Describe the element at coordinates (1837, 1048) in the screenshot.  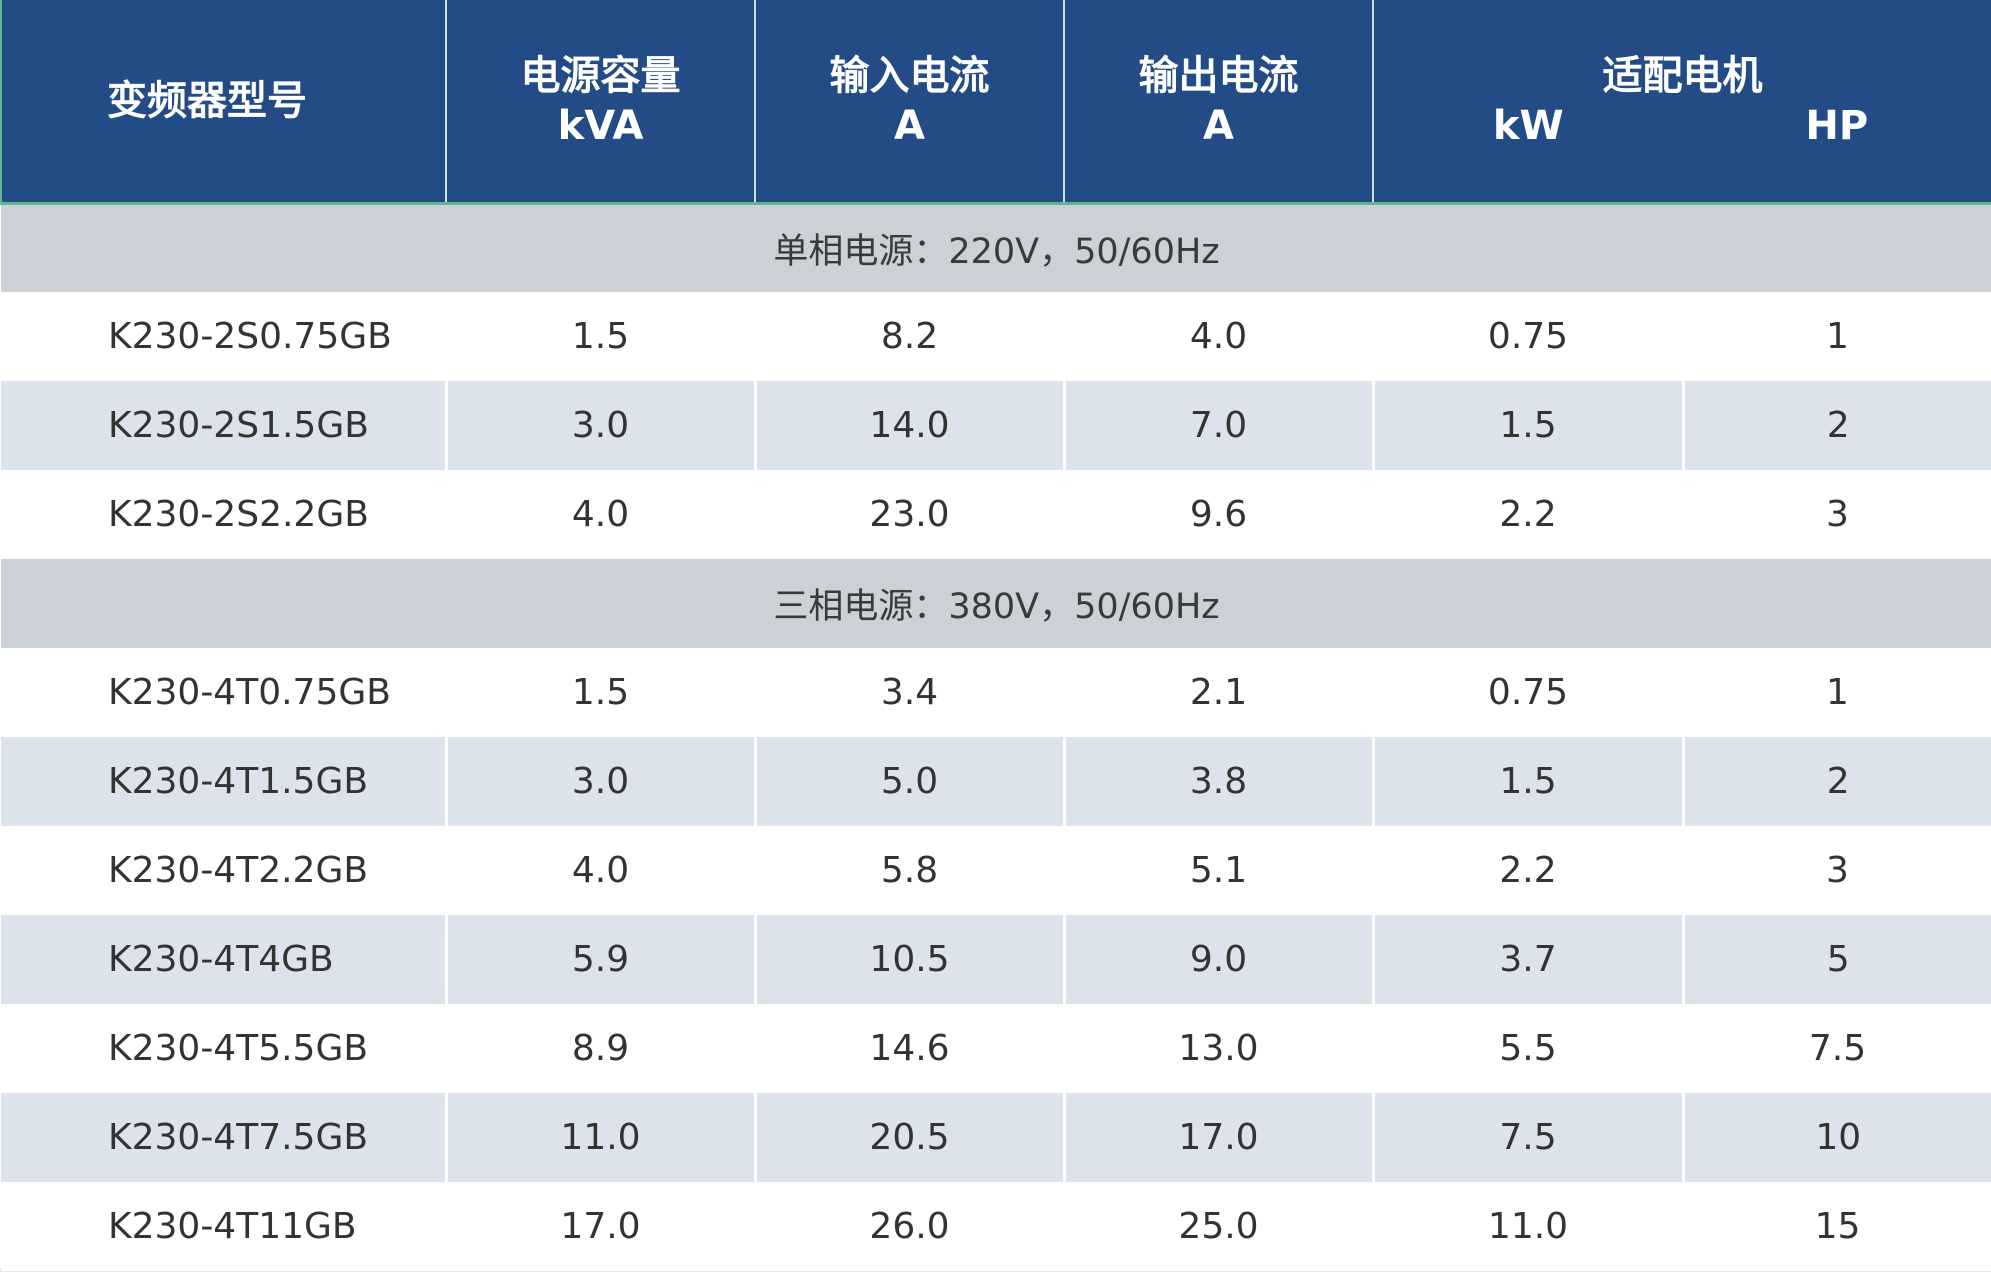
I see `cell-motor-hp: 7.5` at that location.